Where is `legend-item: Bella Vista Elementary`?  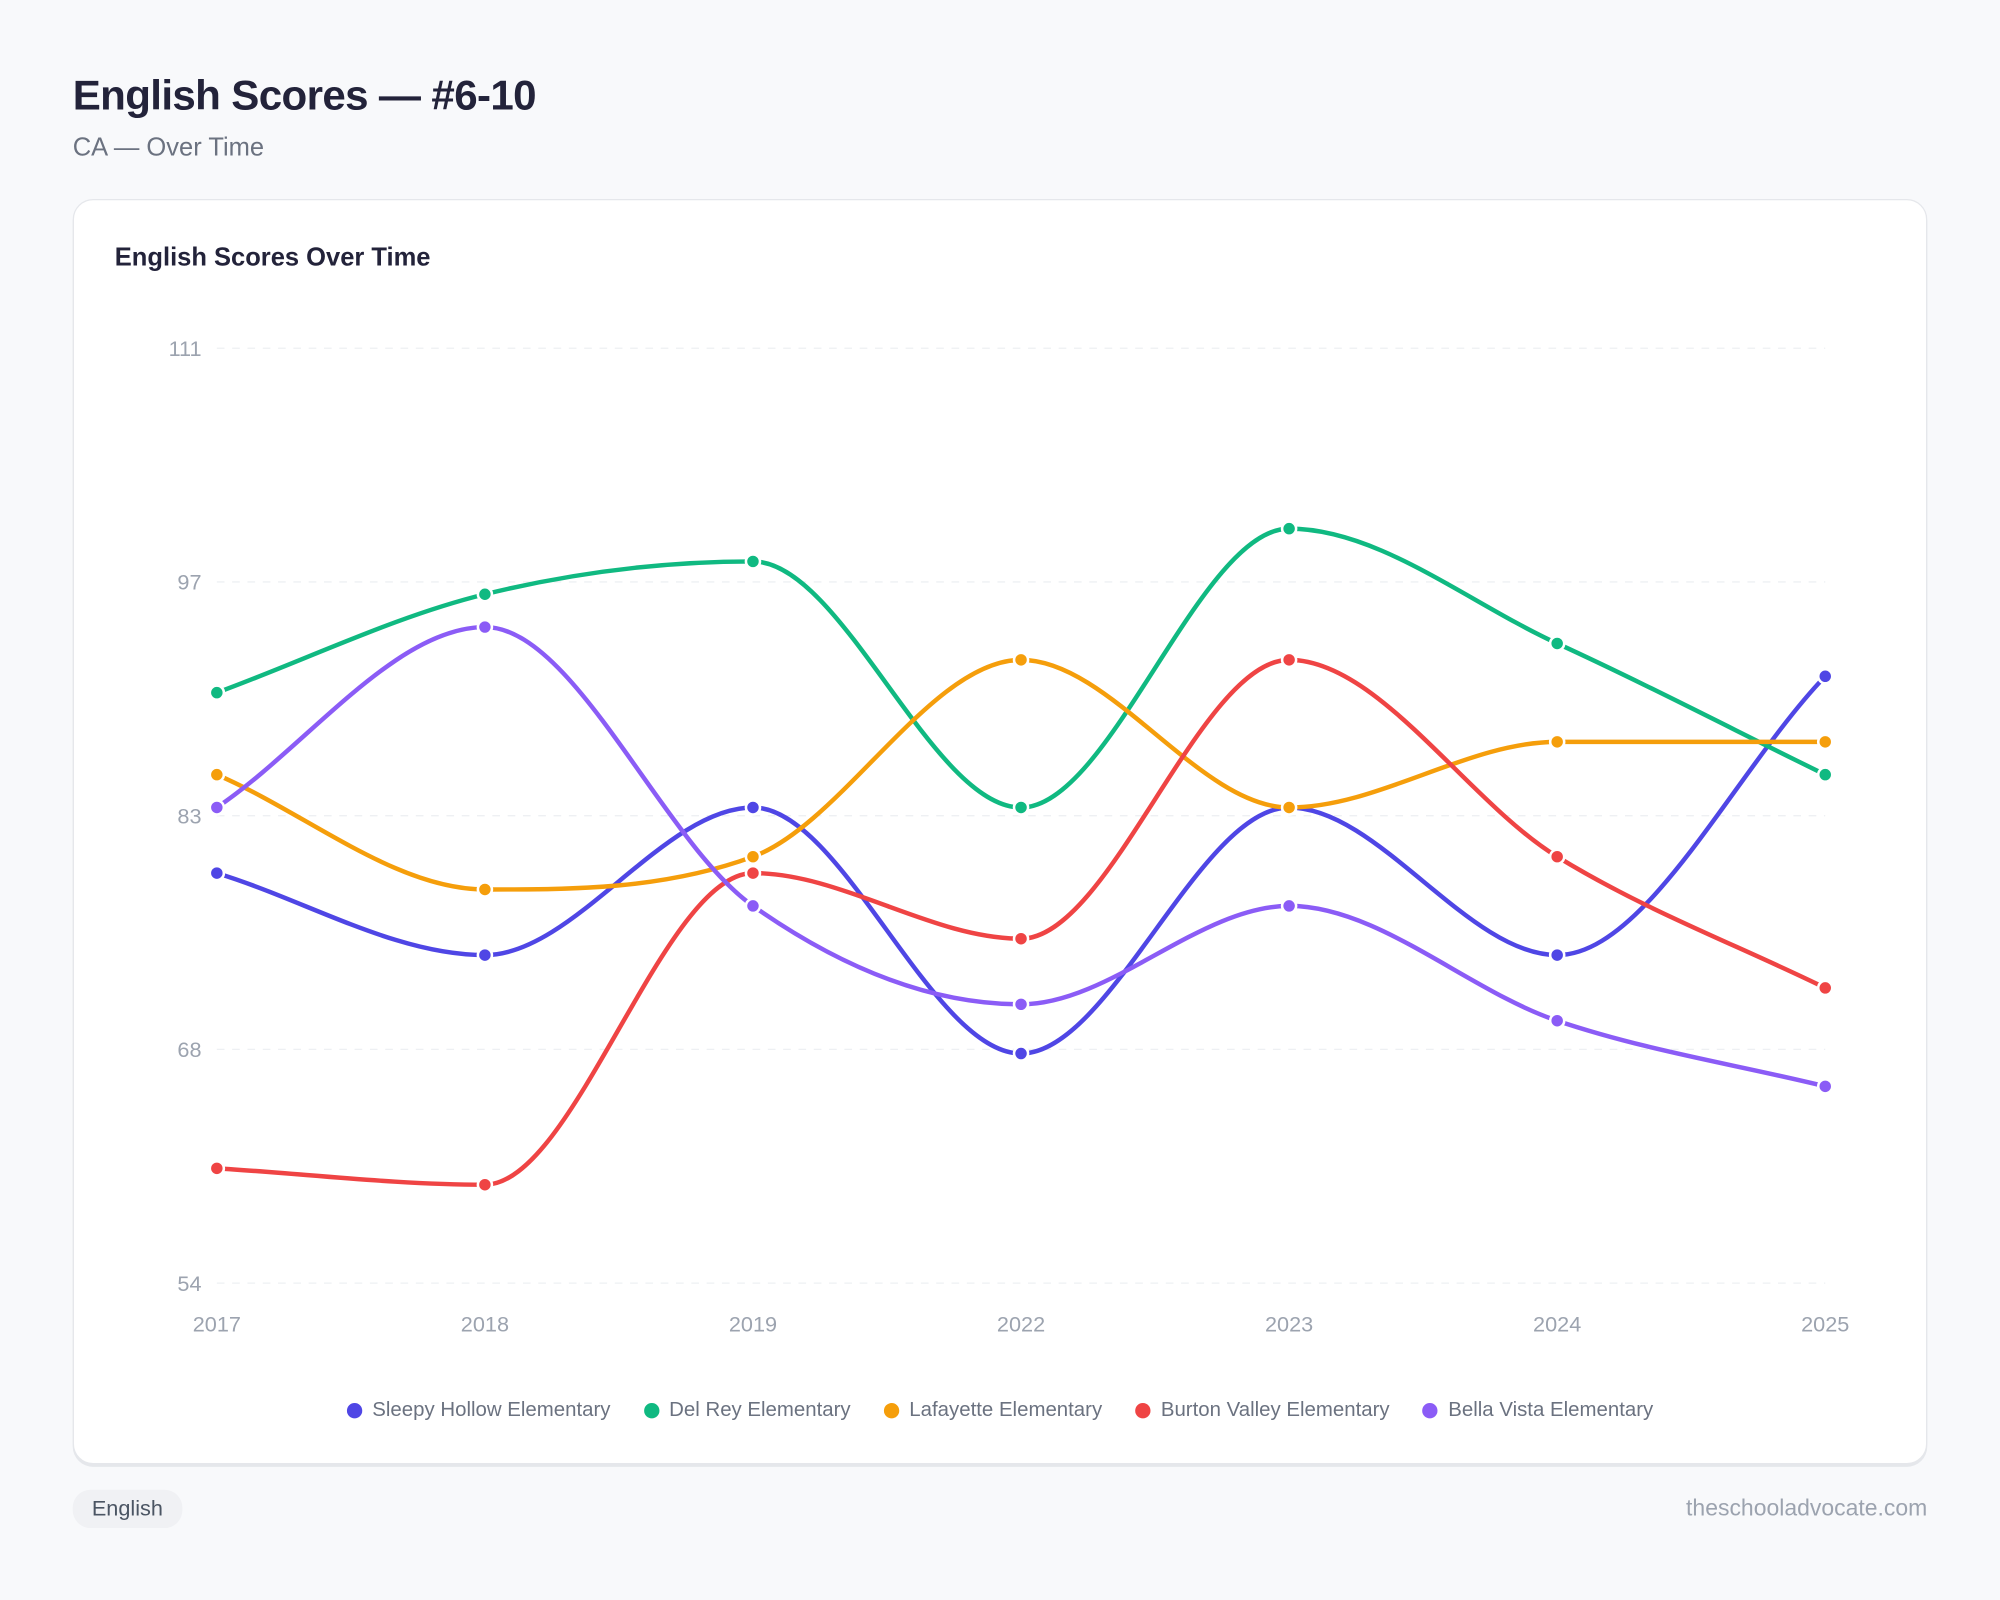 legend-item: Bella Vista Elementary is located at coordinates (1538, 1410).